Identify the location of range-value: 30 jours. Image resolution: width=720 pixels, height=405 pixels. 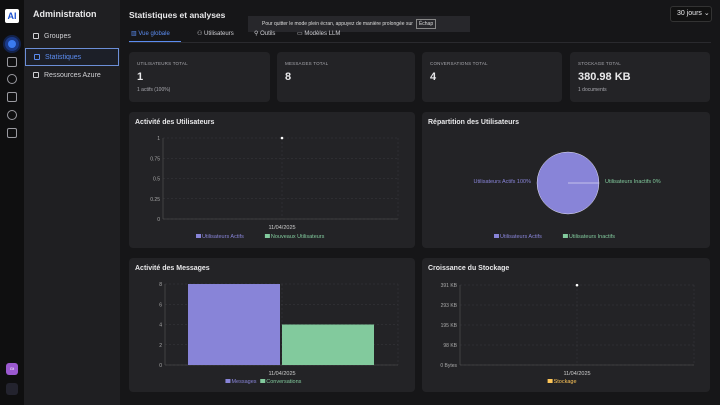
(689, 13).